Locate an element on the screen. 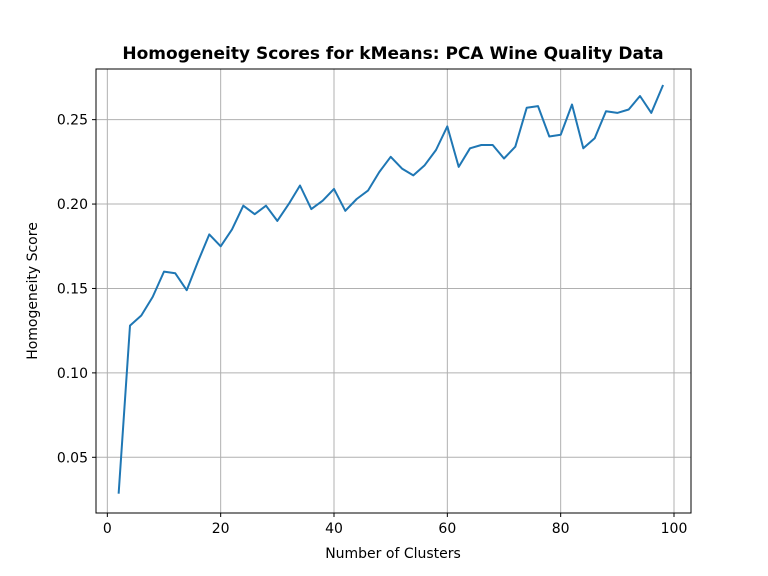  x-tick-label: 80 is located at coordinates (561, 529).